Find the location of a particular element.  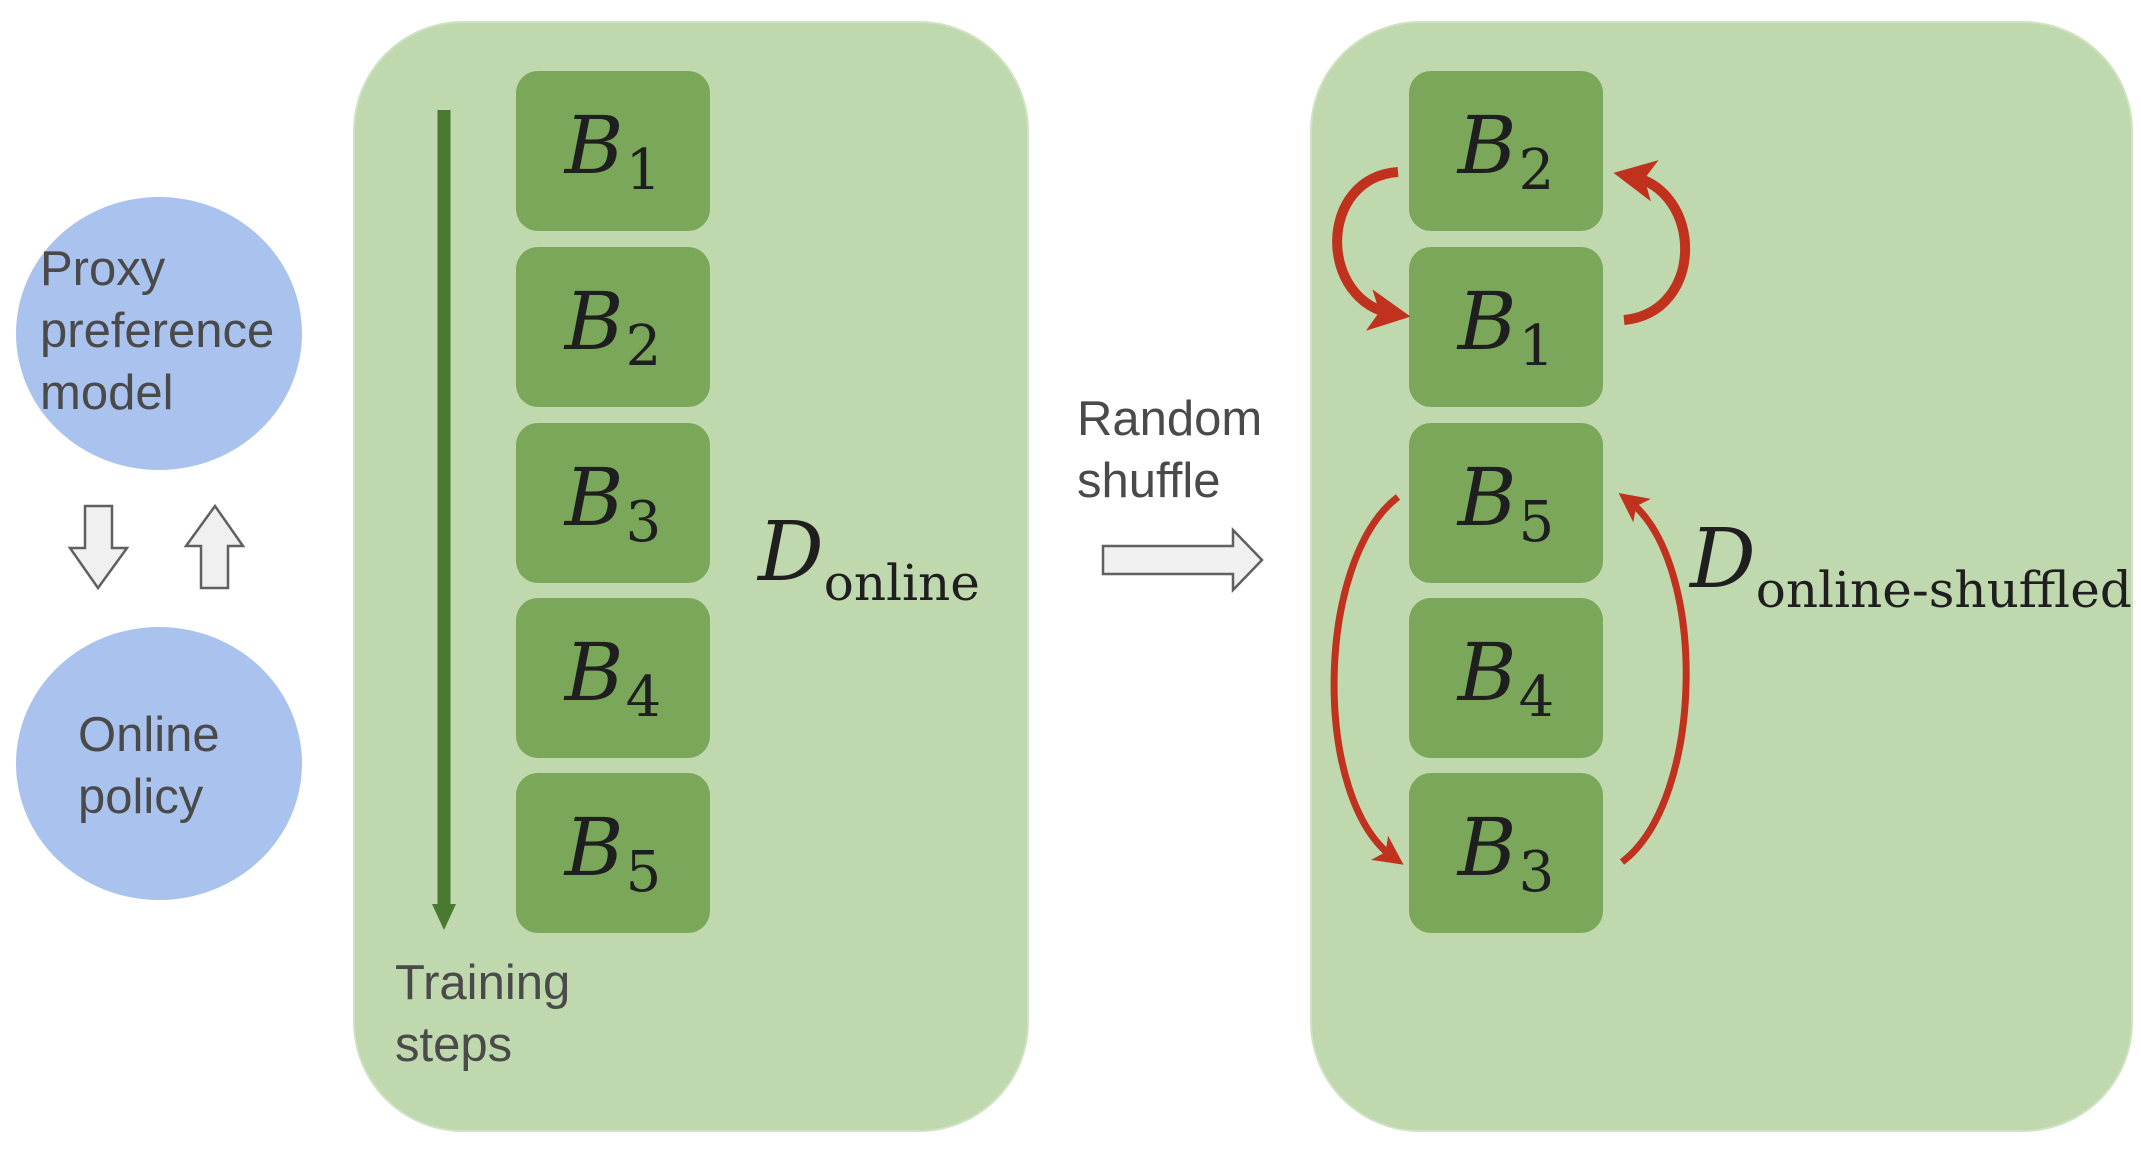

up-hollow-arrow-icon is located at coordinates (214, 546).